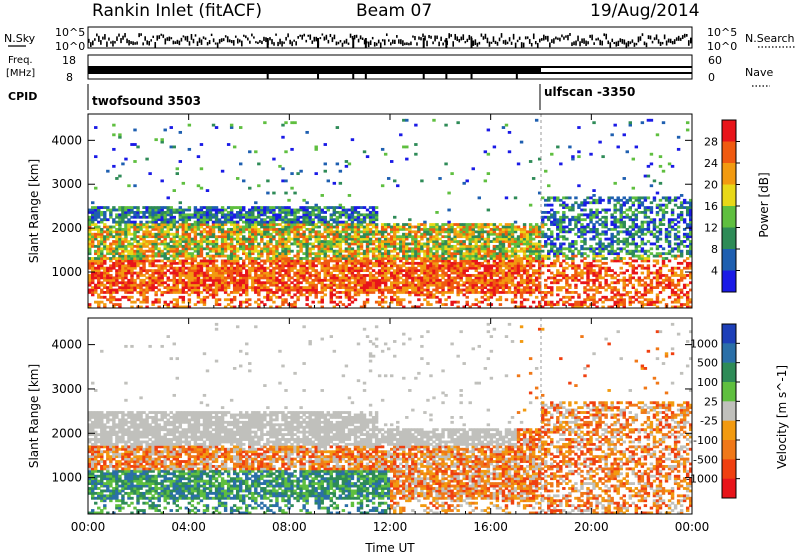  Describe the element at coordinates (394, 11) in the screenshot. I see `beam-title: Beam 07` at that location.